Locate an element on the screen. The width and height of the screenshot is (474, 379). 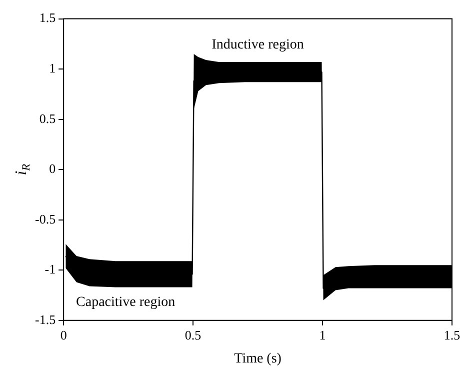
y-tick-label: 0 is located at coordinates (52, 168).